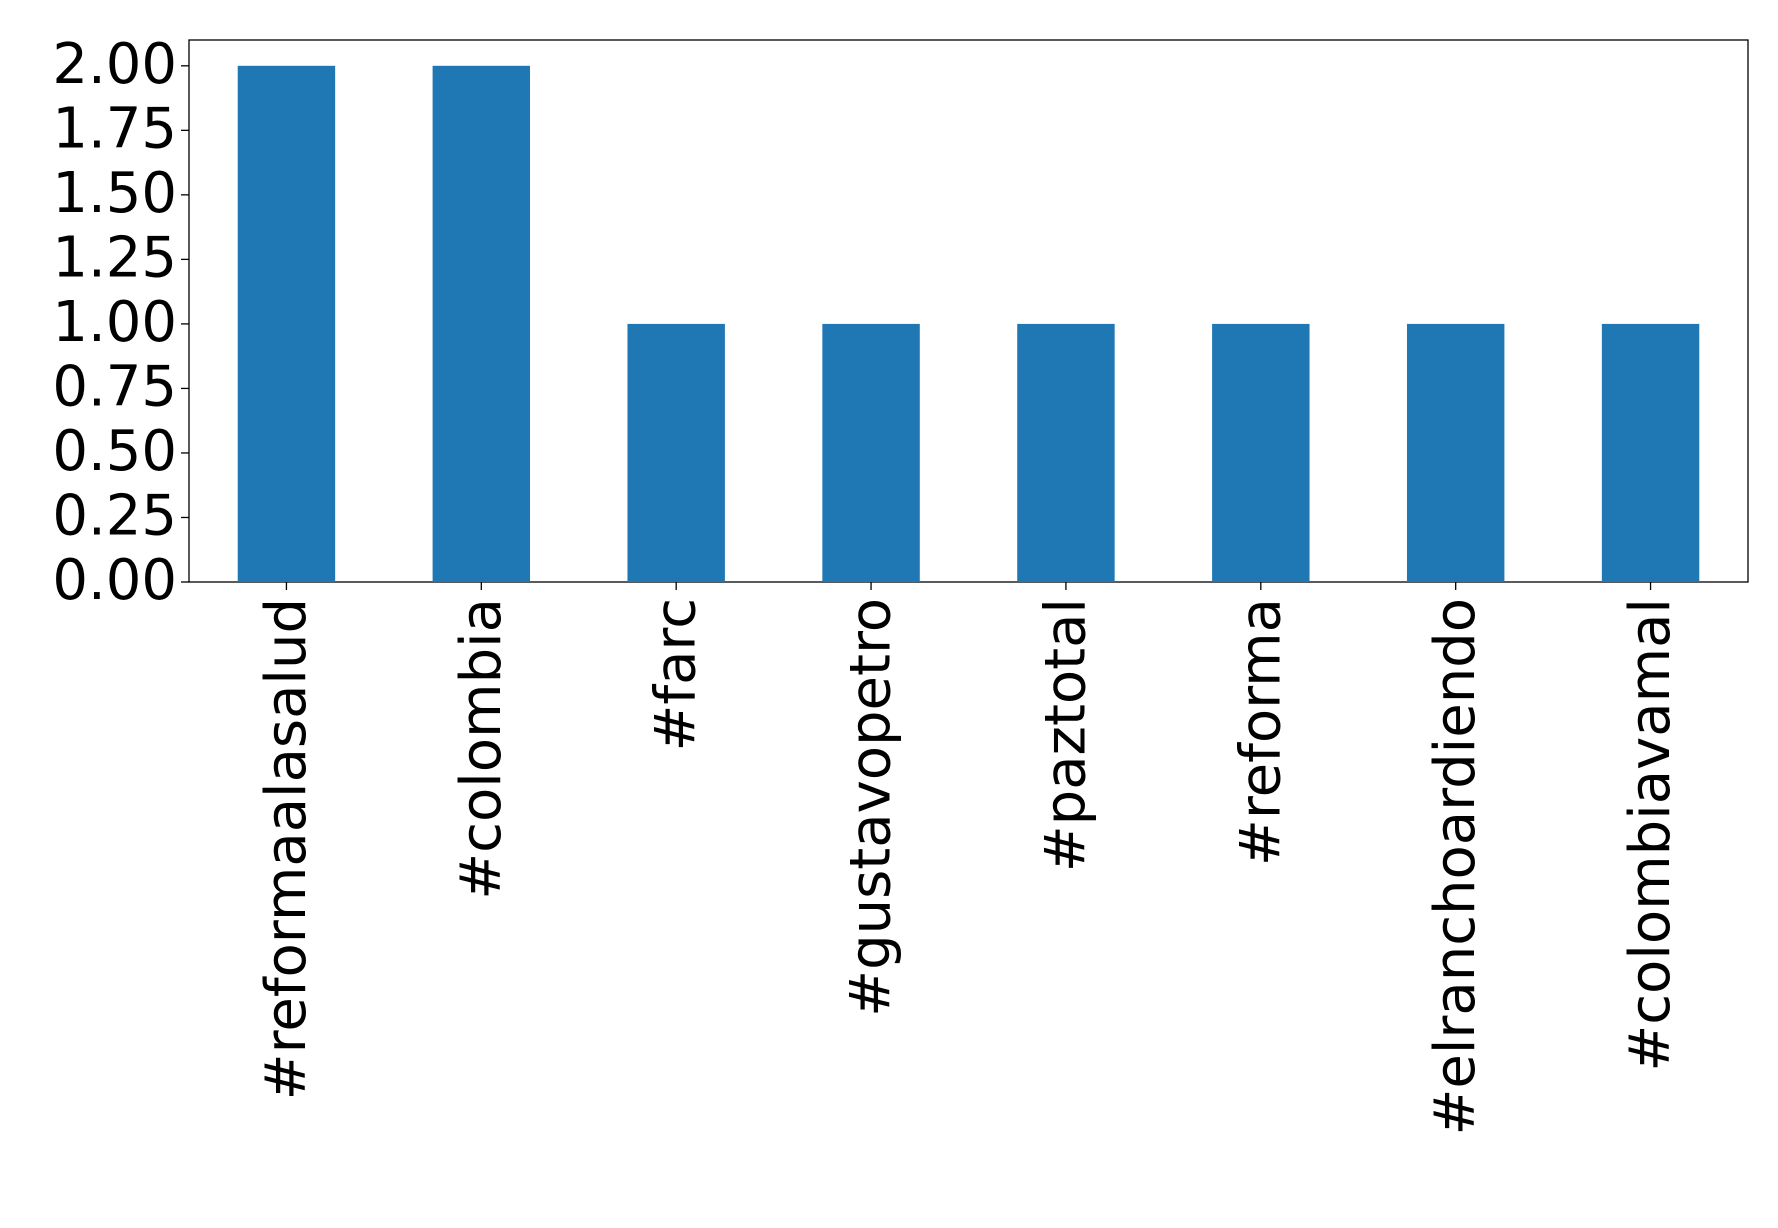  Describe the element at coordinates (114, 580) in the screenshot. I see `y-tick-label: 0.00` at that location.